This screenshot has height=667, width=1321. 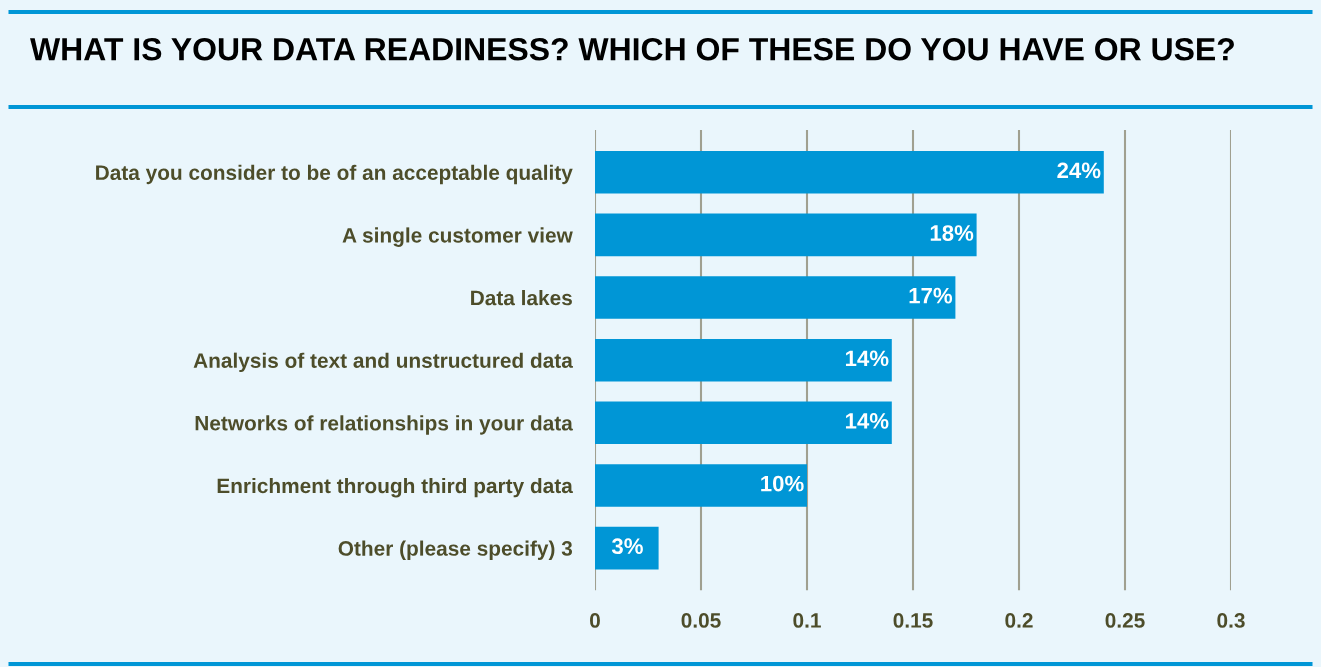 I want to click on x-tick-label: 0.2, so click(x=1019, y=620).